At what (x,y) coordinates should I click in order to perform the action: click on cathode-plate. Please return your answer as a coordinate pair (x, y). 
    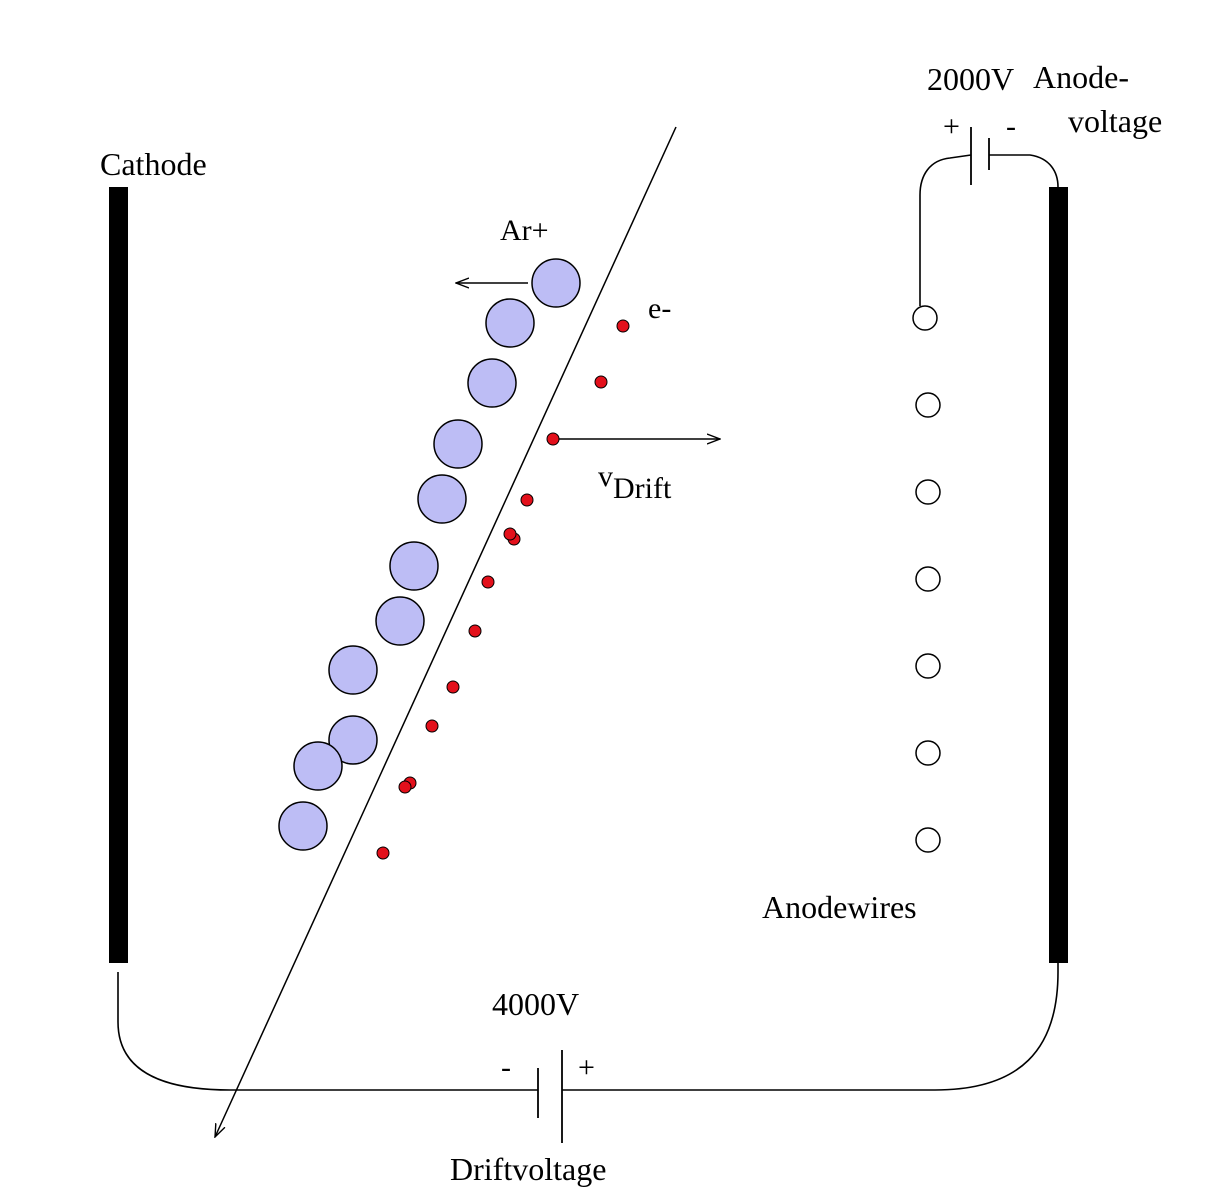
    Looking at the image, I should click on (118, 575).